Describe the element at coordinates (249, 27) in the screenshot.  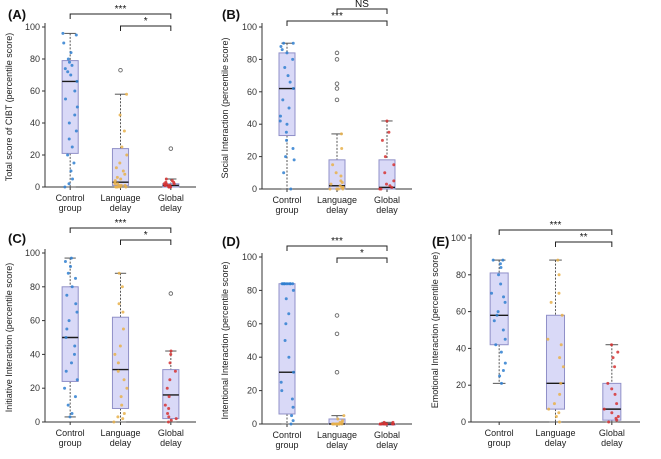
I see `y-tick-label: 100` at that location.